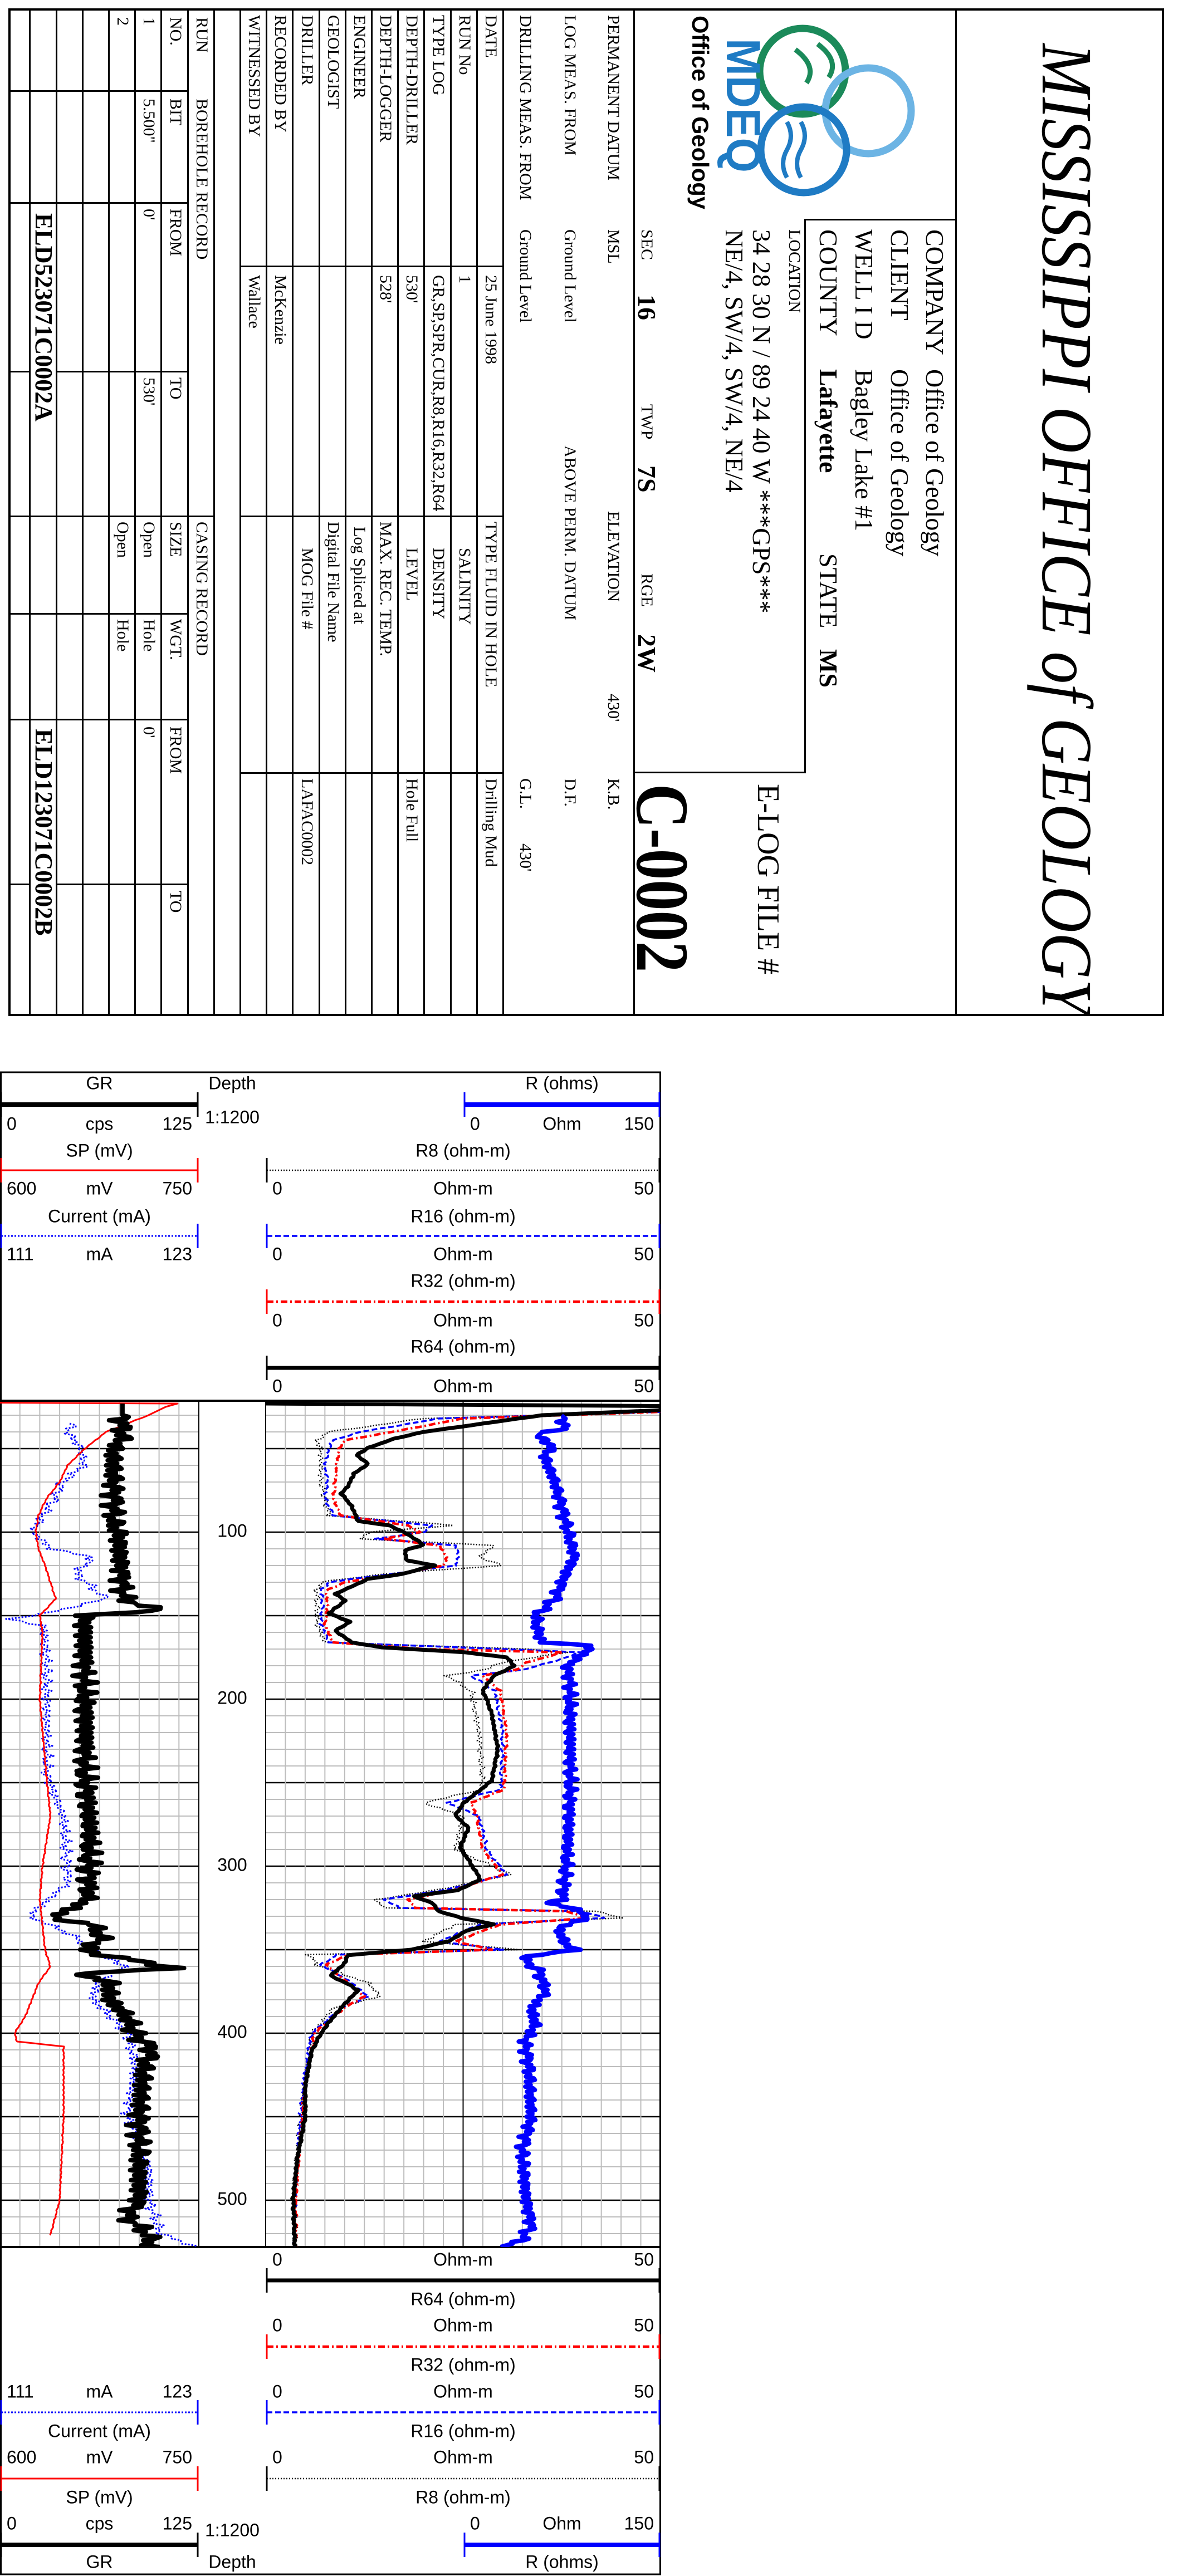  What do you see at coordinates (333, 582) in the screenshot?
I see `info-label: Digital File Name` at bounding box center [333, 582].